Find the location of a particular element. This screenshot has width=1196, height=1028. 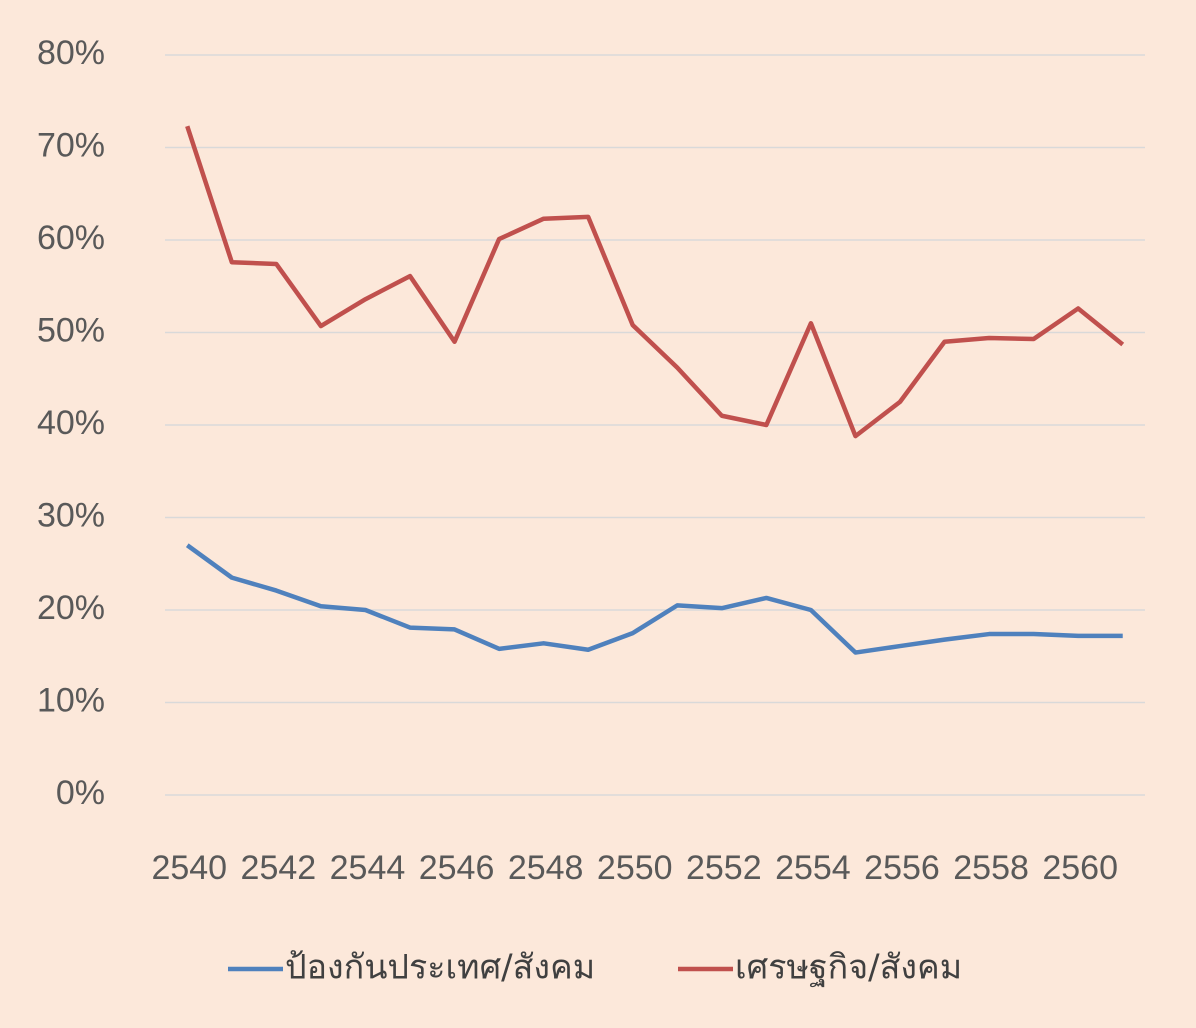

x-tick-label: 2540 is located at coordinates (189, 868).